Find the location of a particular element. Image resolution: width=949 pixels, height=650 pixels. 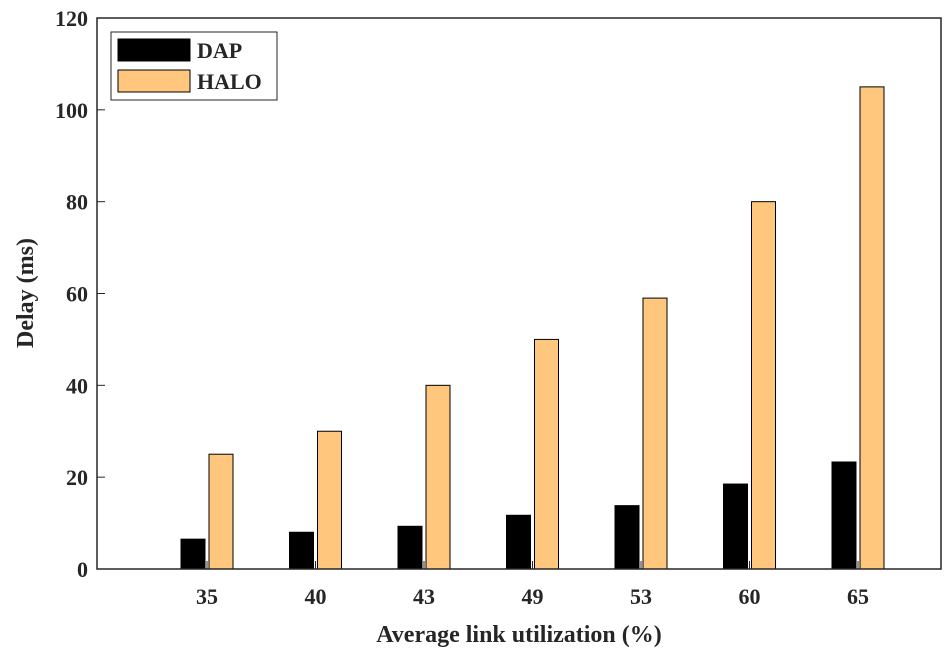

y-tick-label: 80 is located at coordinates (77, 202).